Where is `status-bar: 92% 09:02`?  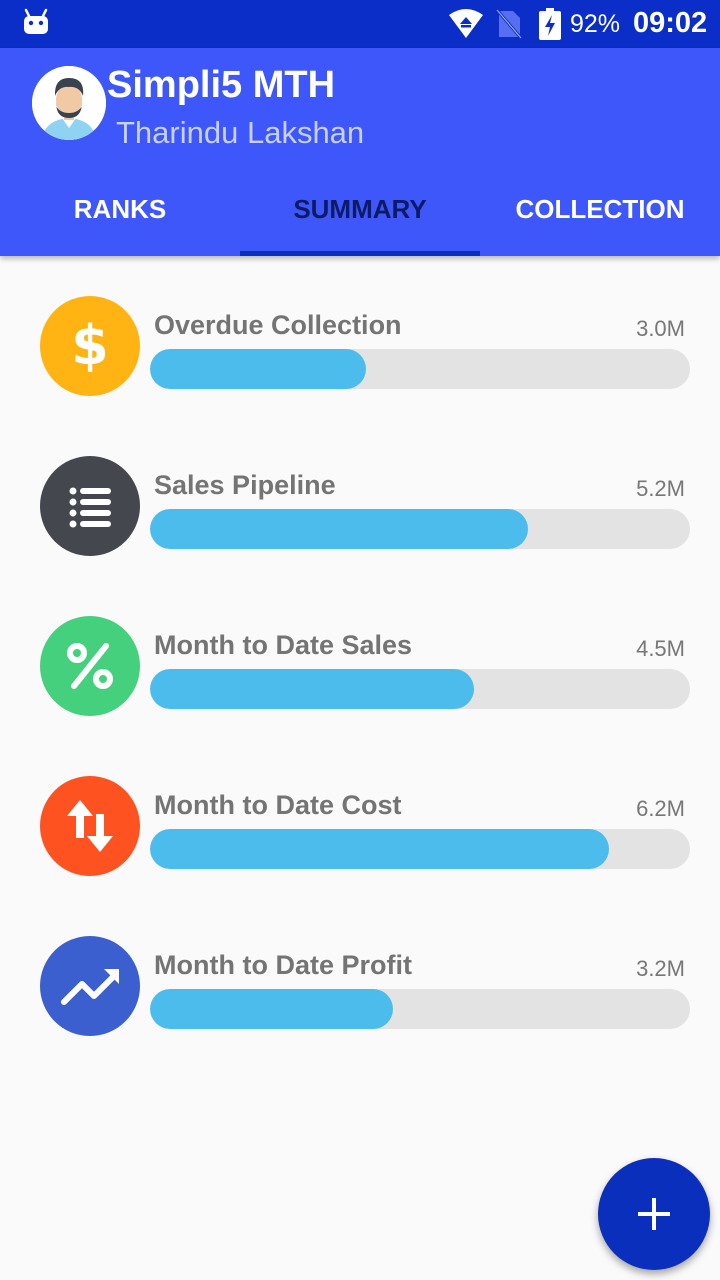 status-bar: 92% 09:02 is located at coordinates (360, 24).